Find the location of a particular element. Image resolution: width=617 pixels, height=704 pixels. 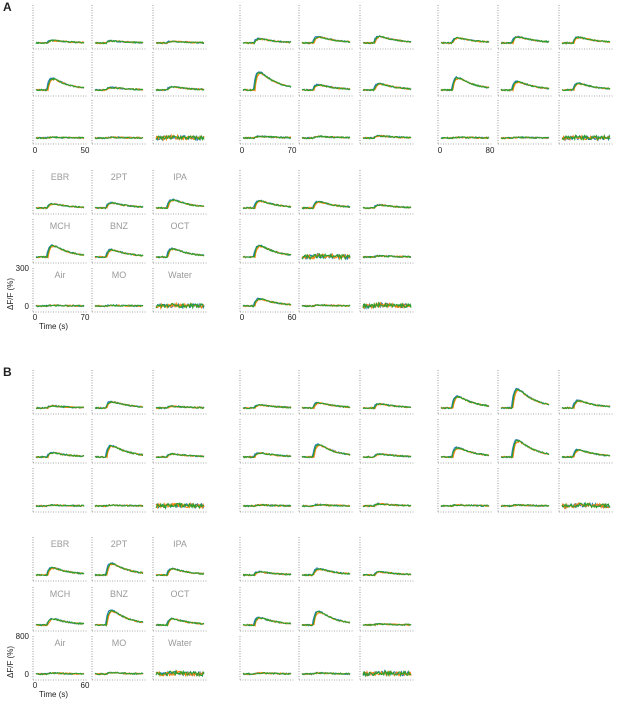

odor-label: EBR is located at coordinates (60, 177).